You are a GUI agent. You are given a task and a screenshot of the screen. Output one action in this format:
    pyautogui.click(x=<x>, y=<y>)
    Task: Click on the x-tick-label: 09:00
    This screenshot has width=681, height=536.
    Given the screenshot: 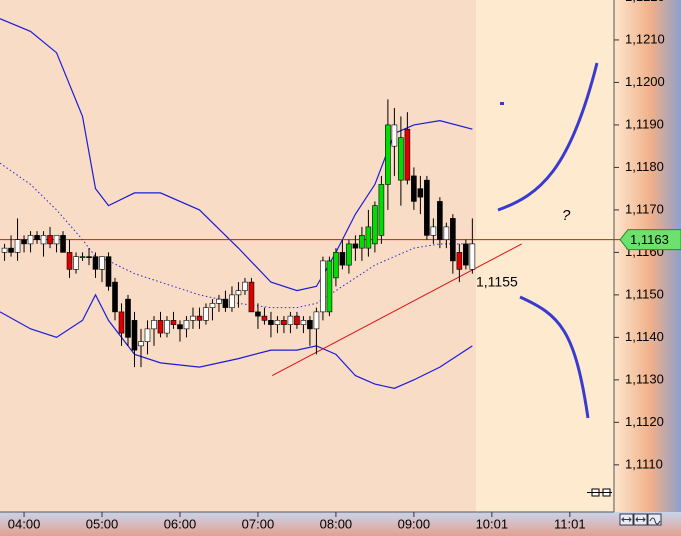 What is the action you would take?
    pyautogui.click(x=414, y=523)
    